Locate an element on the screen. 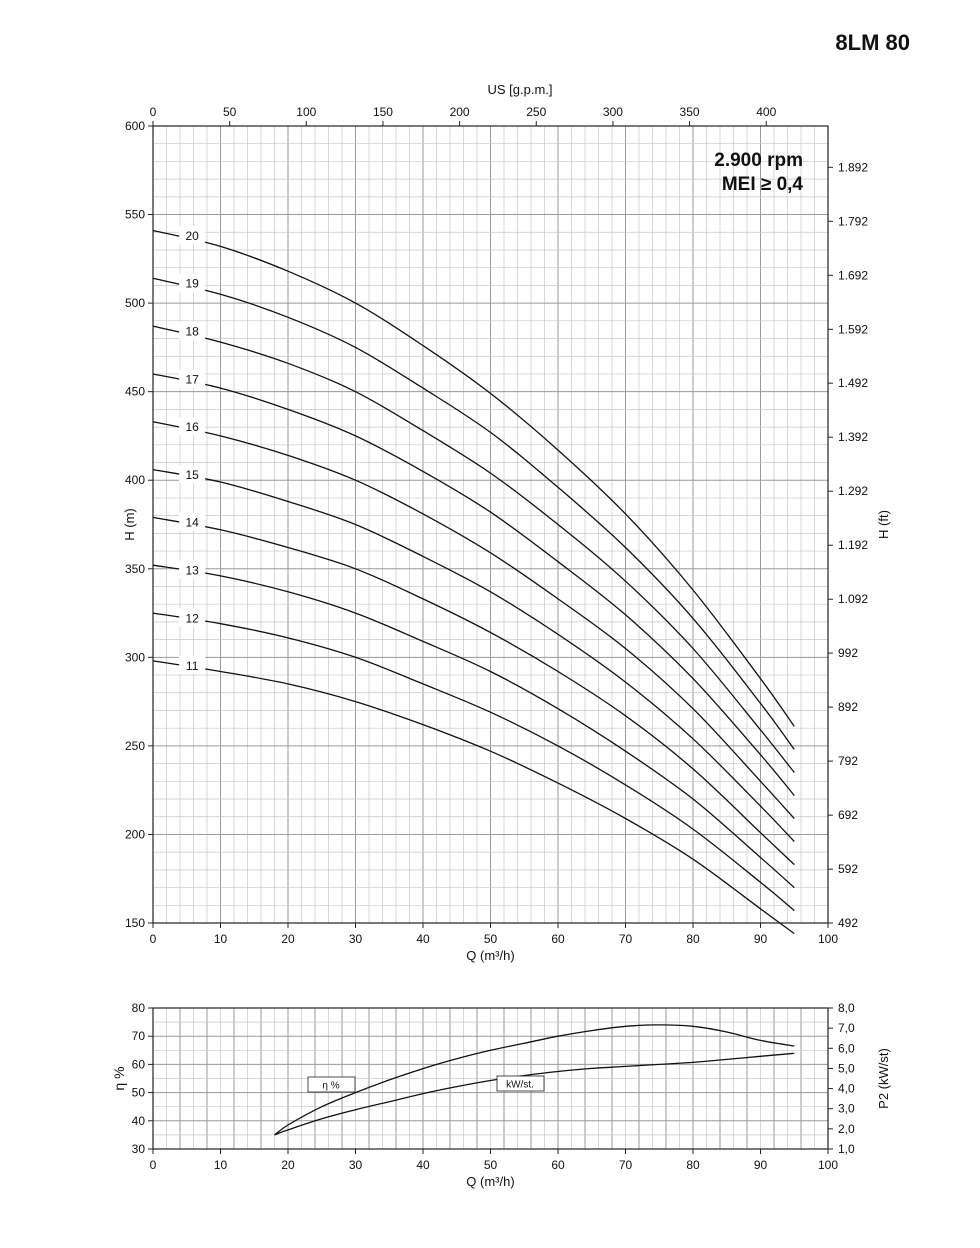 This screenshot has width=980, height=1248. y2-tick-label: 1.292 is located at coordinates (853, 491).